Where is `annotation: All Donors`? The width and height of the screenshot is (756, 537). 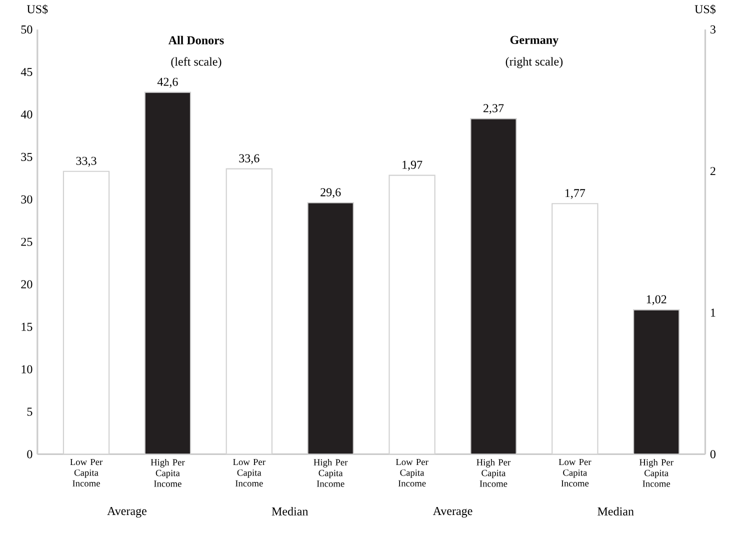
annotation: All Donors is located at coordinates (196, 40).